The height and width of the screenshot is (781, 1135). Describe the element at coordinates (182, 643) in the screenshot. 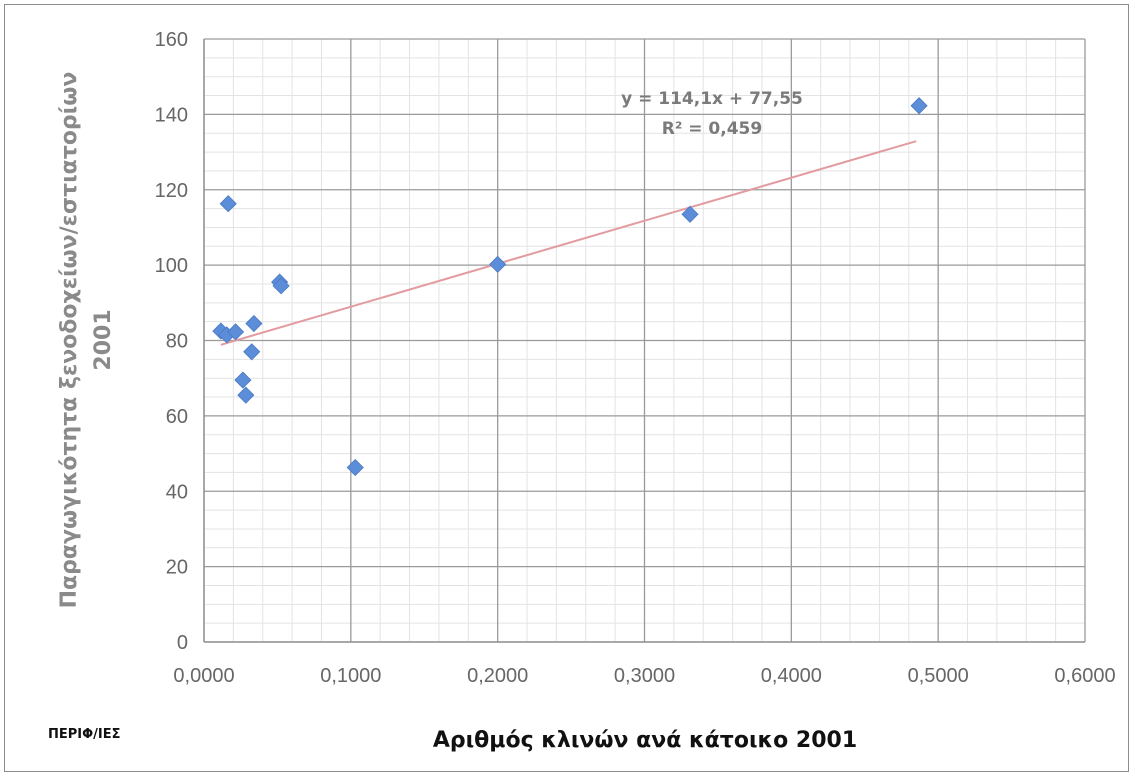

I see `y-tick-label: 0` at that location.